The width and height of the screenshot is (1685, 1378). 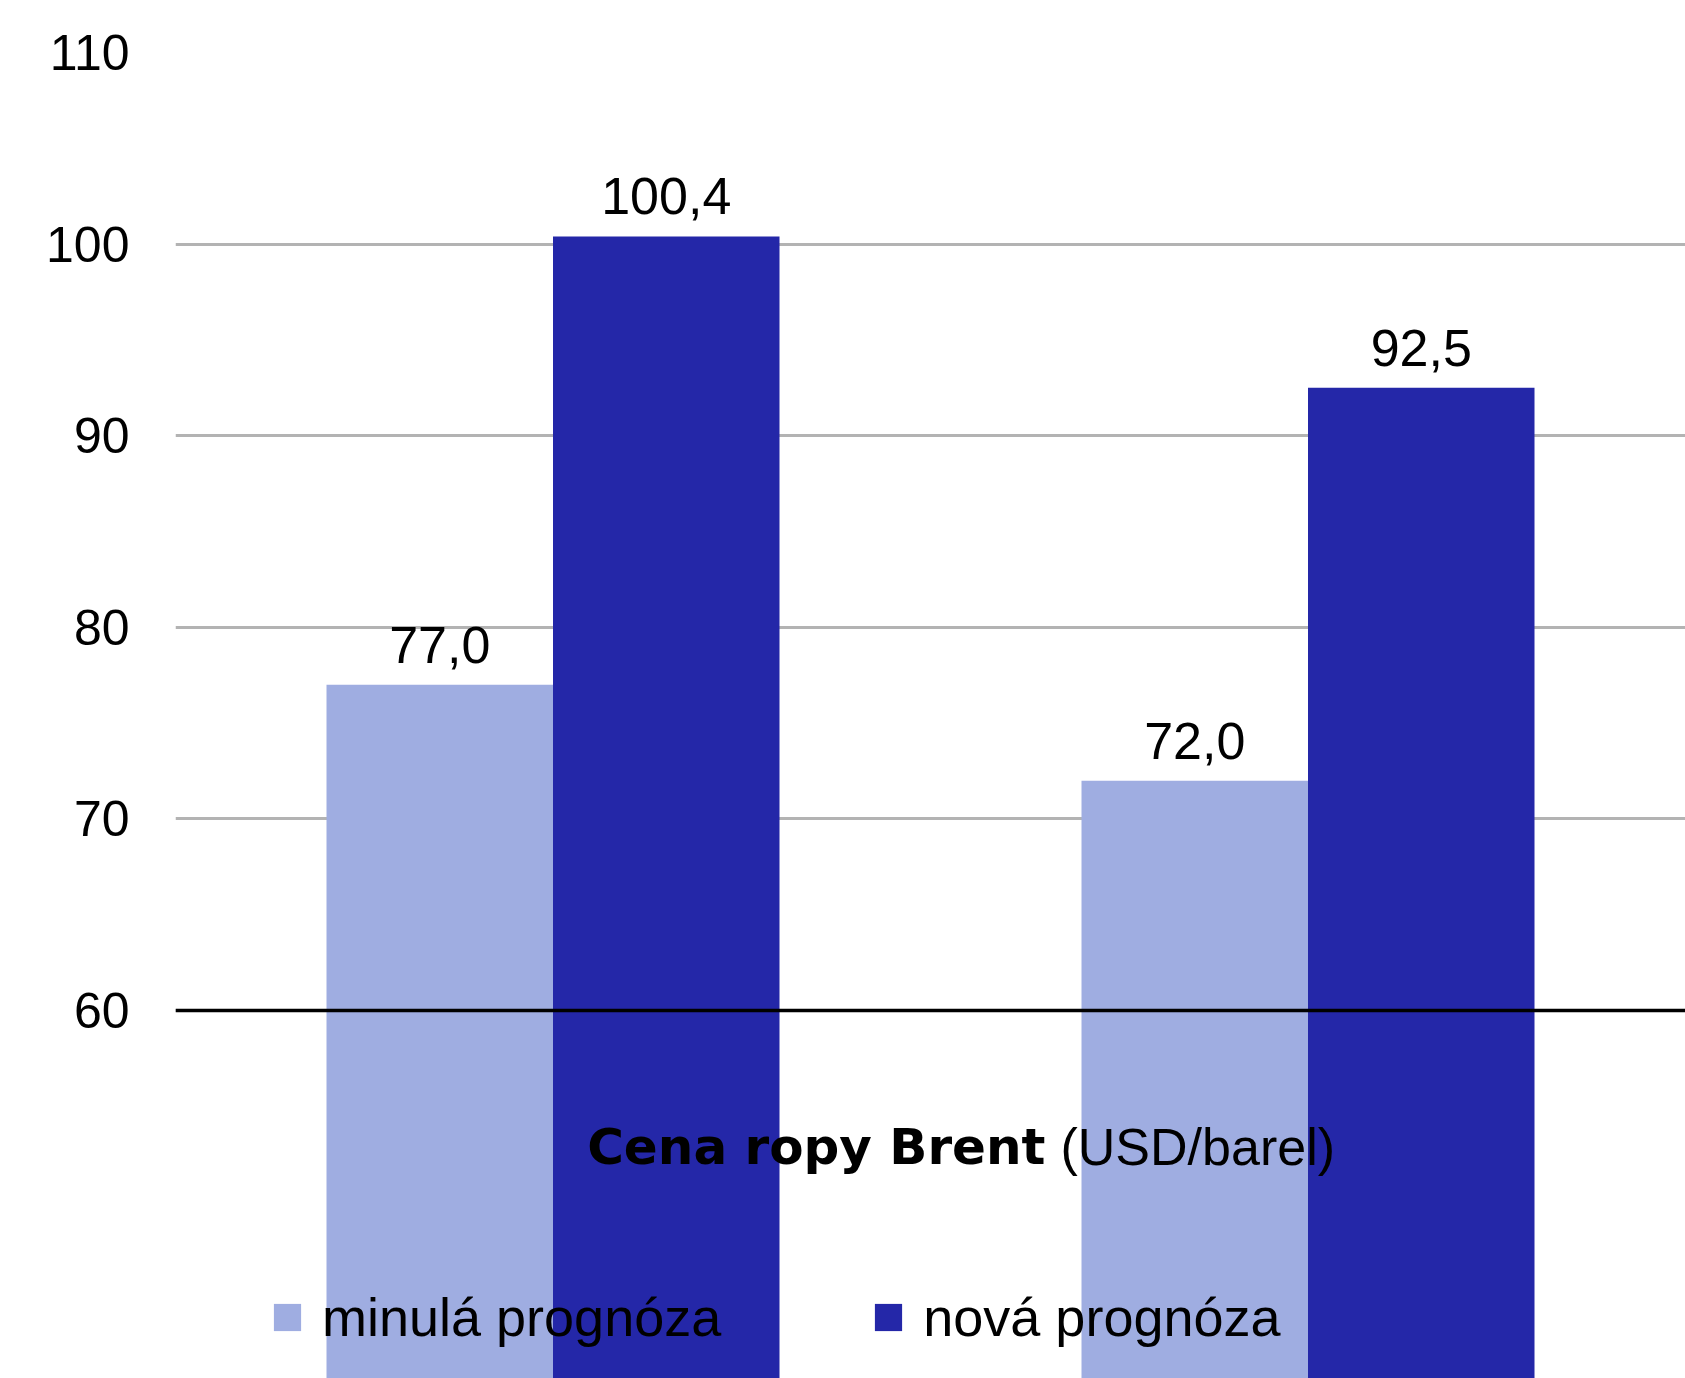 I want to click on data-label: 92,5, so click(x=1421, y=347).